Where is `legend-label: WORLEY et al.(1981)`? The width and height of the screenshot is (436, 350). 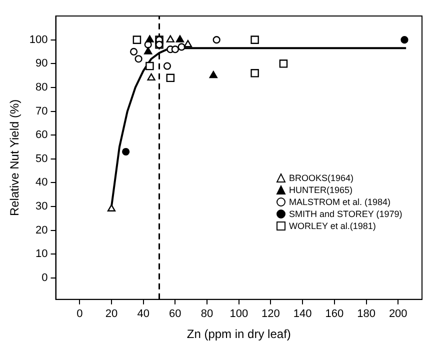 legend-label: WORLEY et al.(1981) is located at coordinates (332, 225).